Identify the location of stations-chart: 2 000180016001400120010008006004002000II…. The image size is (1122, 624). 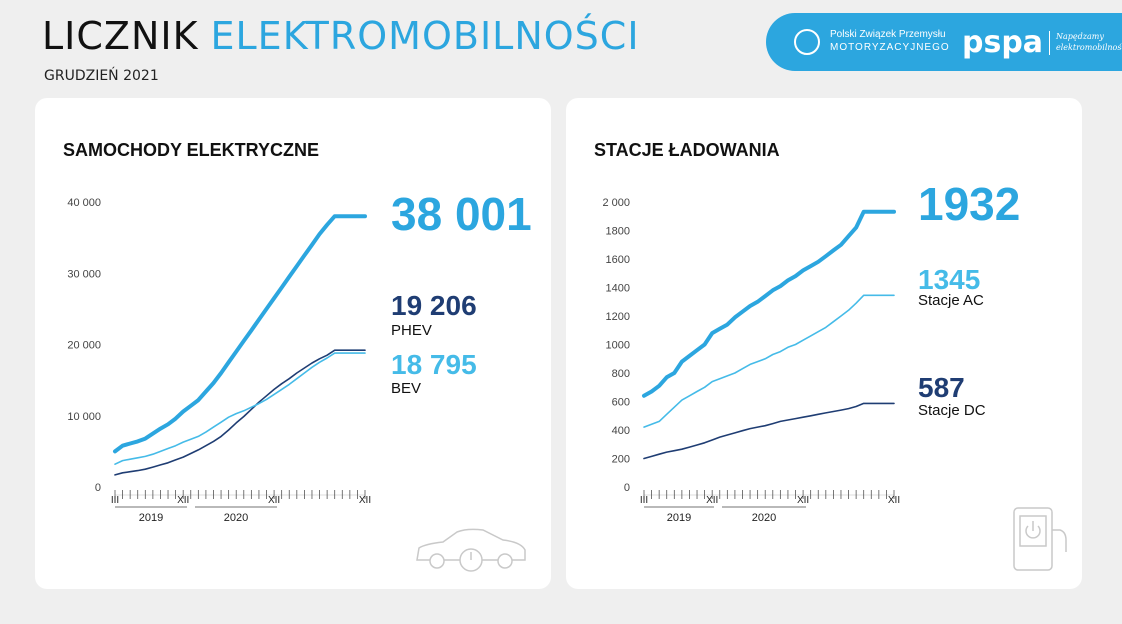
(751, 360).